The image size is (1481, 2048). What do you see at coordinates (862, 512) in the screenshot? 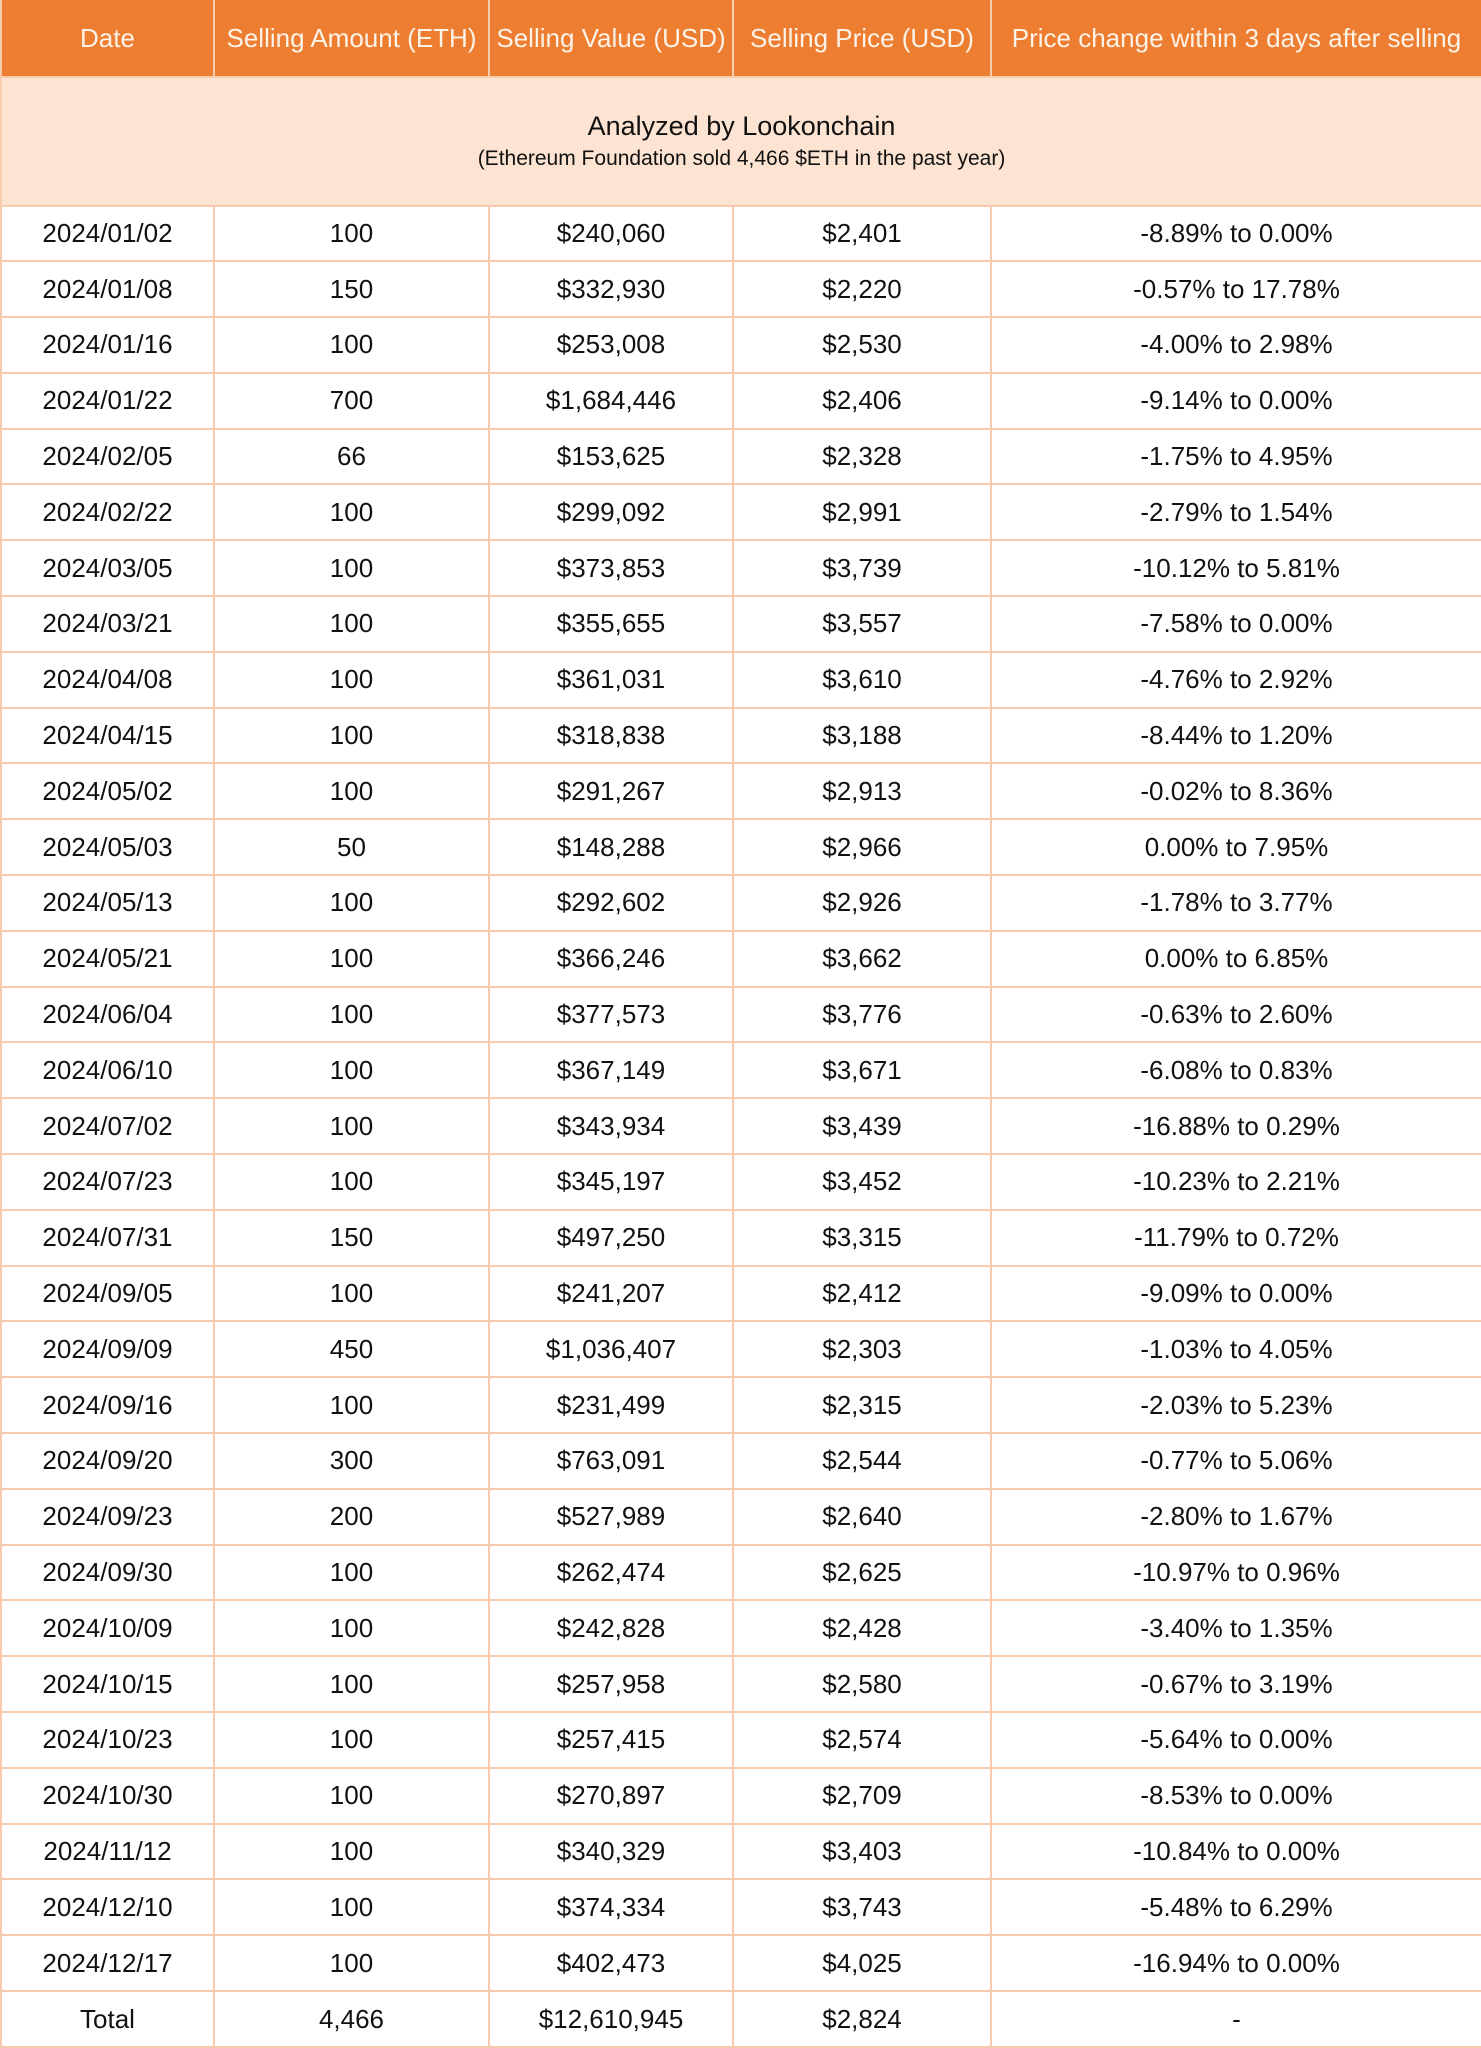
I see `cell-price: $2,991` at bounding box center [862, 512].